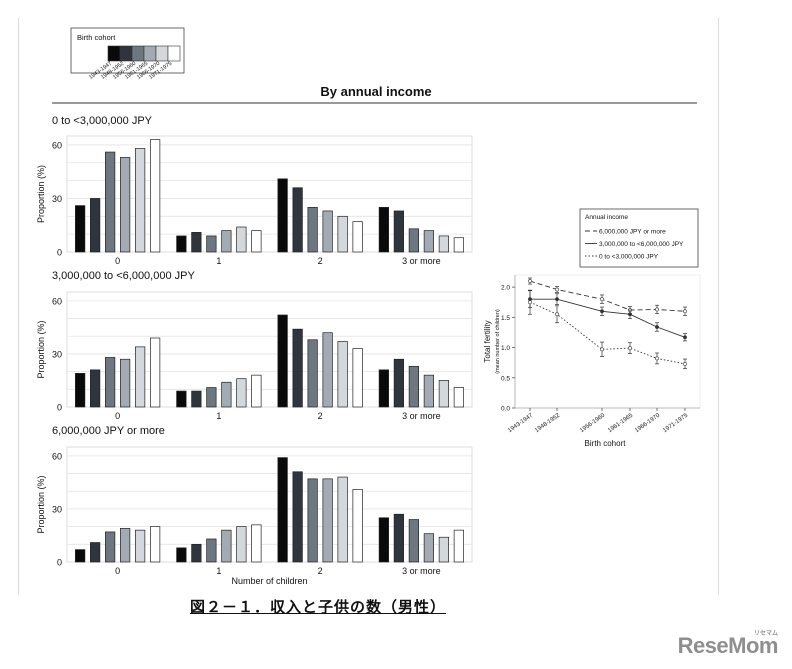 This screenshot has width=792, height=669. I want to click on main-title: By annual income, so click(375, 91).